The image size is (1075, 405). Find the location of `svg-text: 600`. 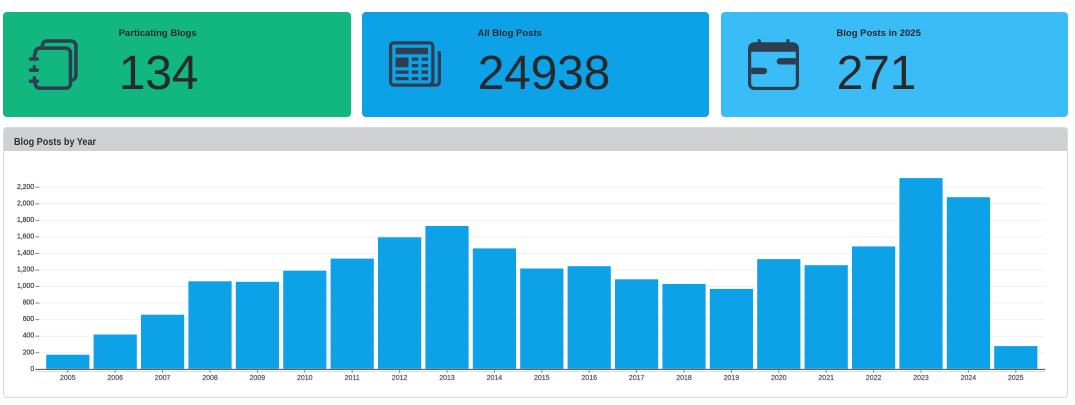

svg-text: 600 is located at coordinates (29, 319).